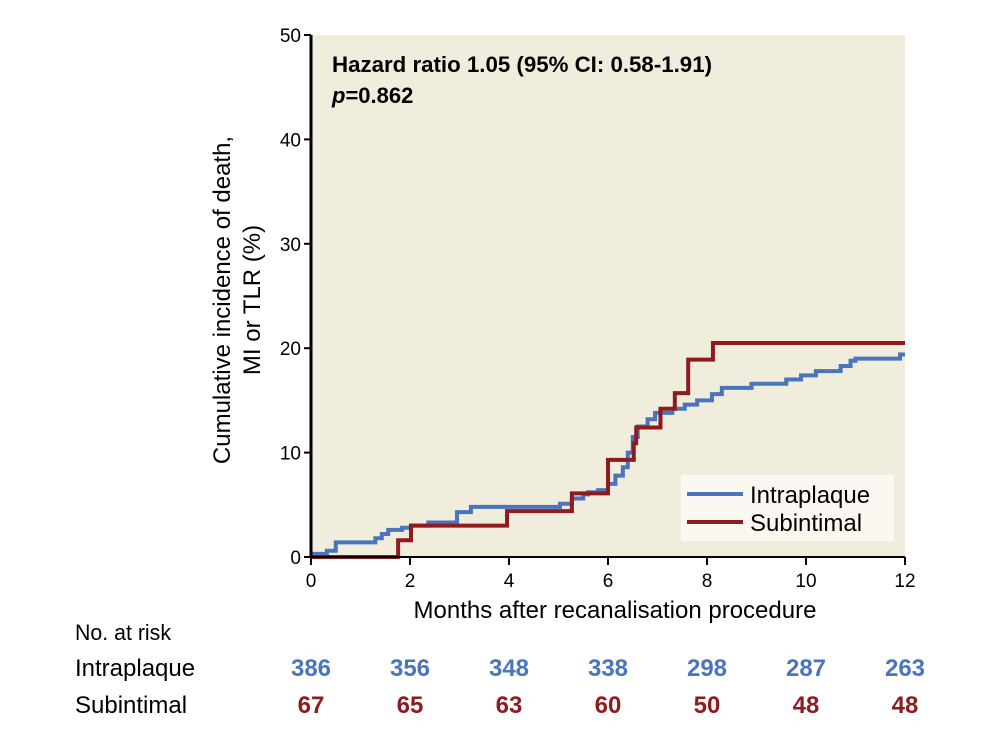 The height and width of the screenshot is (749, 1004). Describe the element at coordinates (707, 581) in the screenshot. I see `x-tick-label: 8` at that location.